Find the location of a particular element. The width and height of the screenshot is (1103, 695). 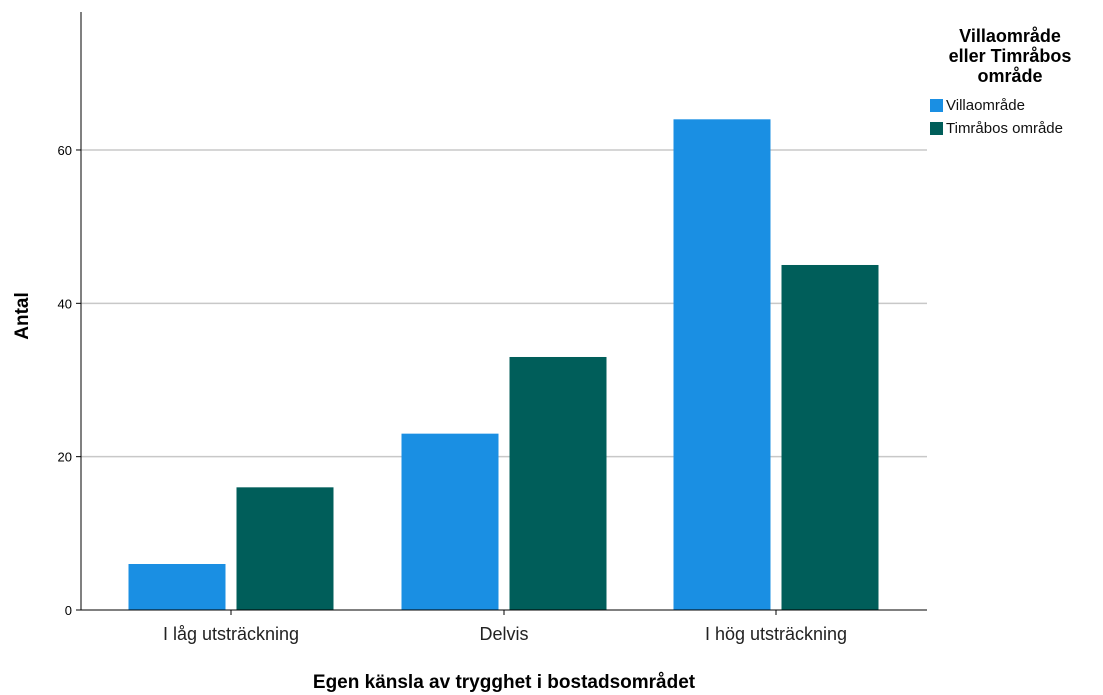

legend-item-timrabos-omrade: Timråbos område is located at coordinates (1010, 128).